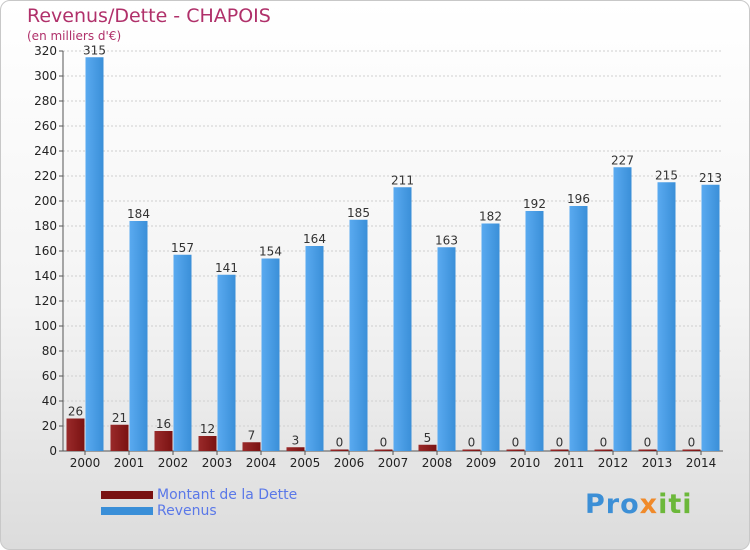 The image size is (750, 550). I want to click on chart-title: Revenus/Dette - CHAPOIS, so click(149, 16).